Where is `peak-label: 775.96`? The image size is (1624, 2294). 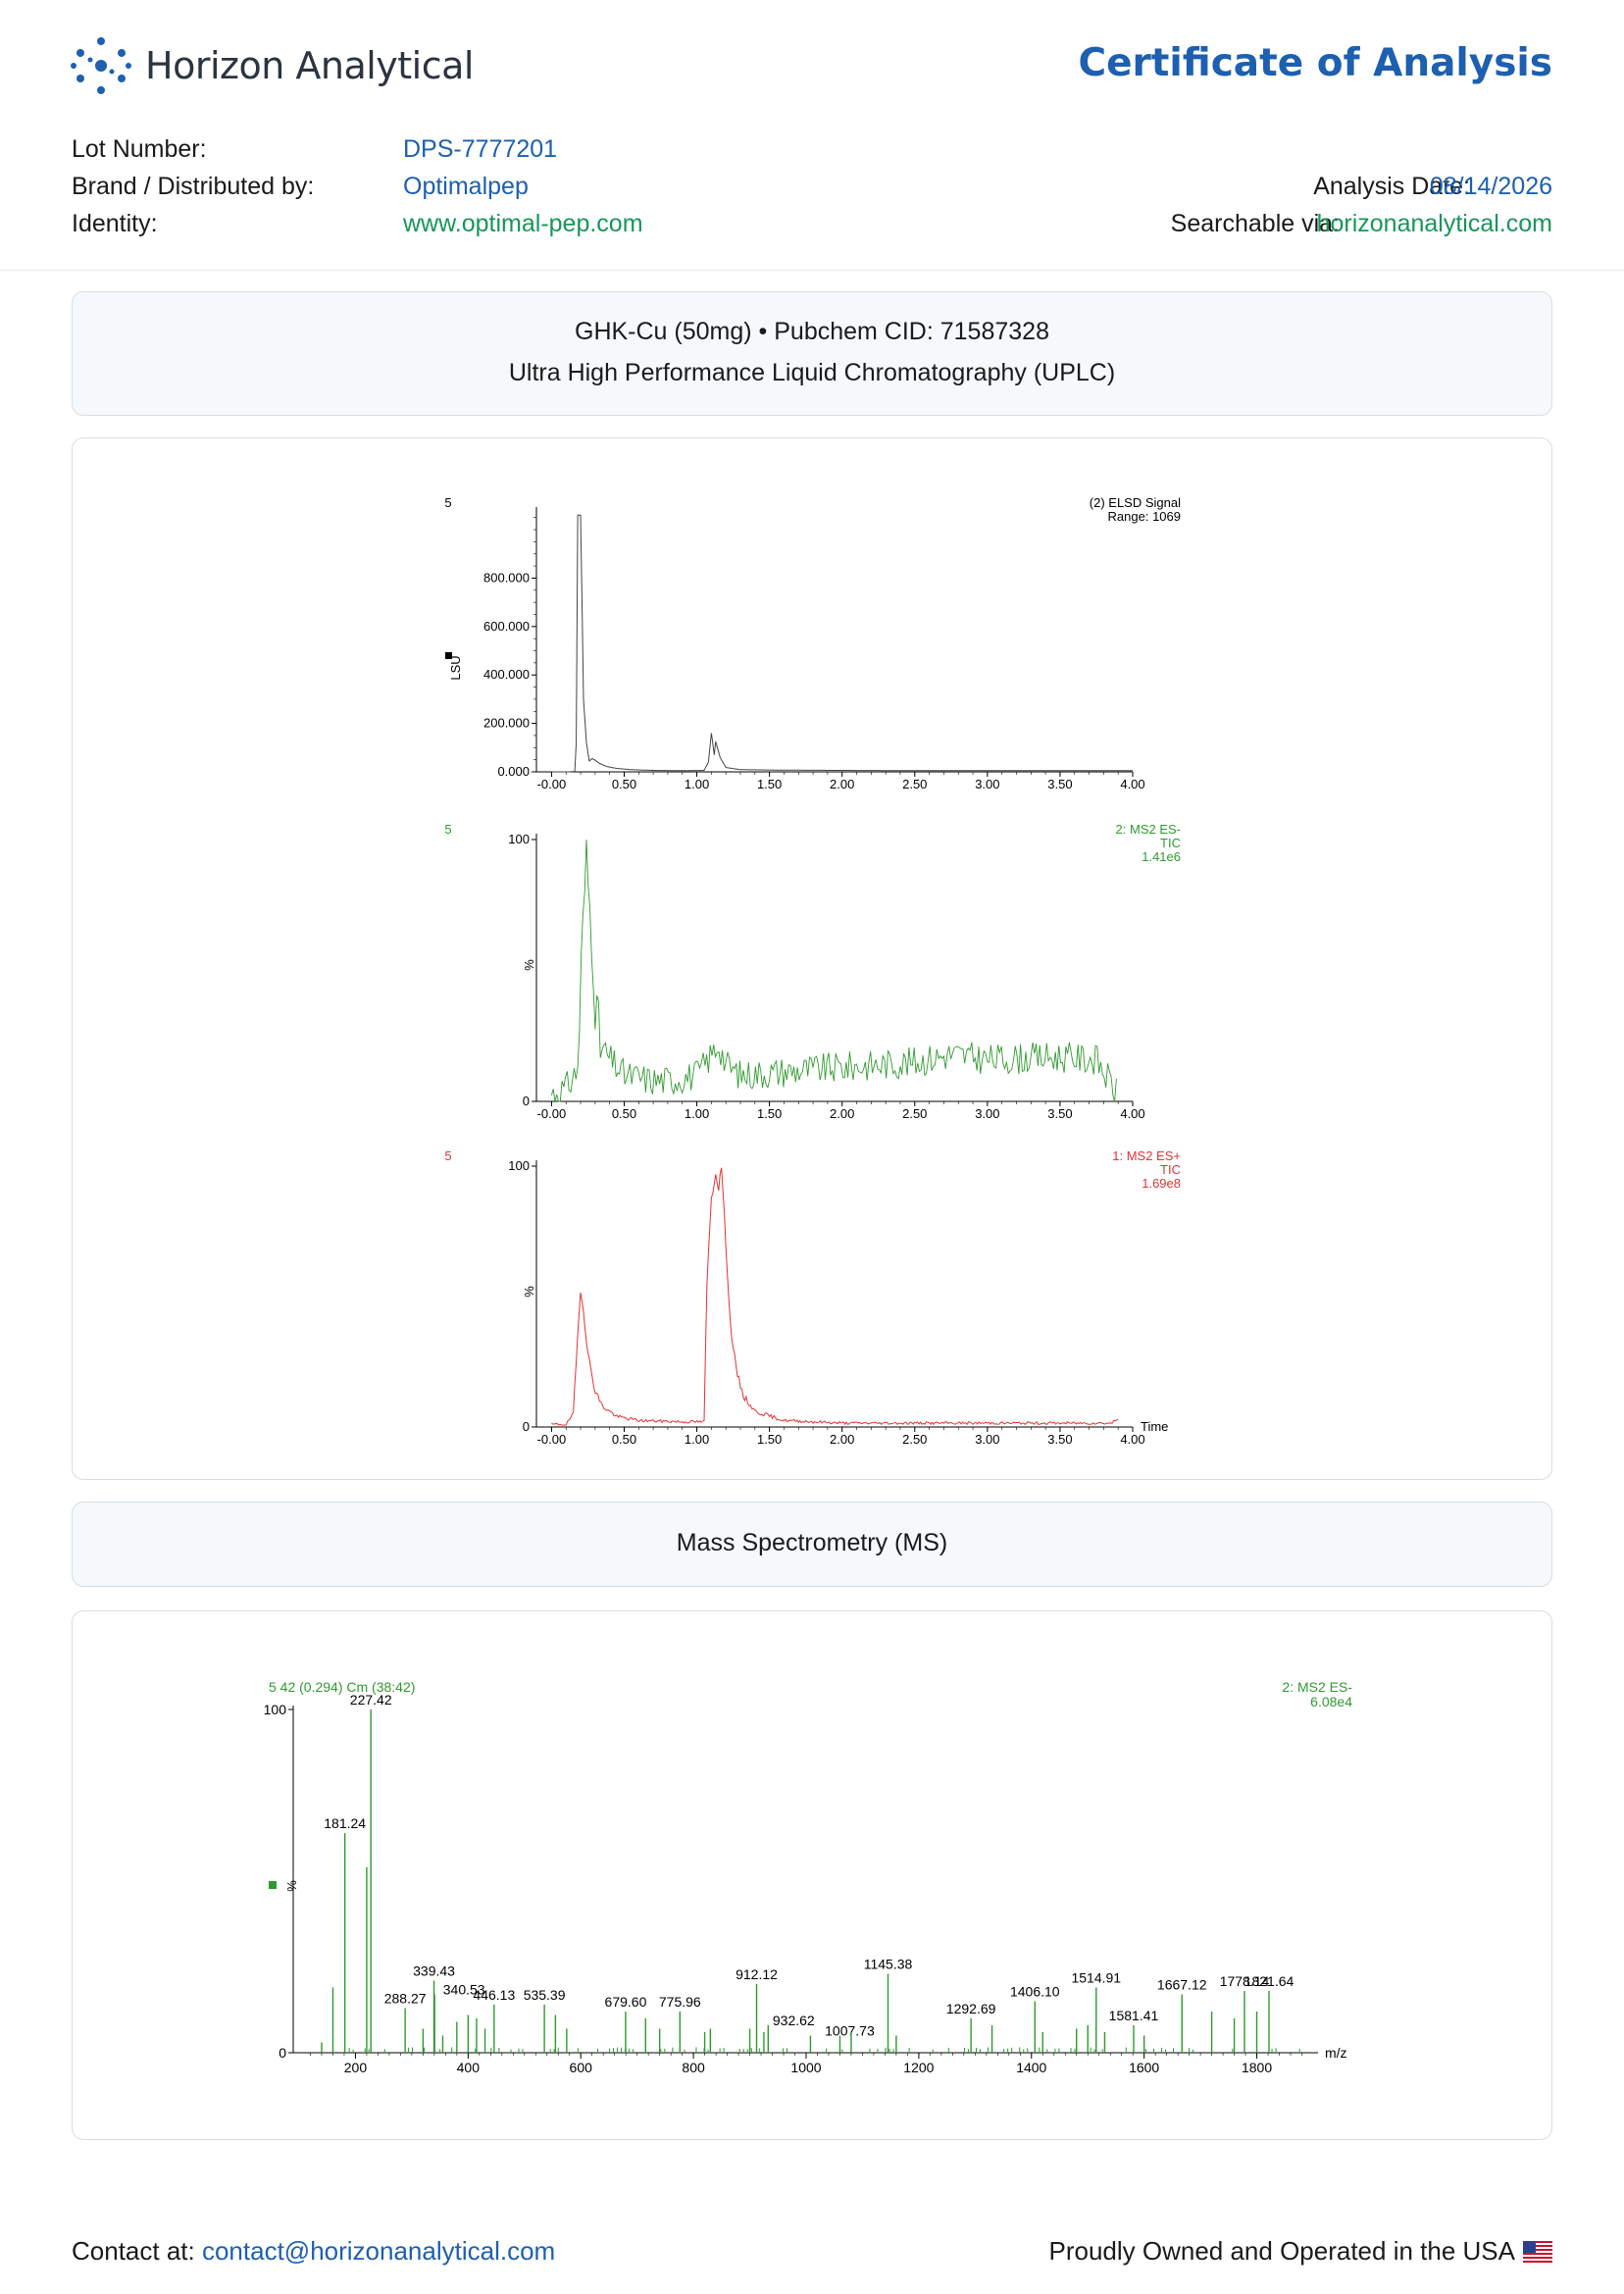 peak-label: 775.96 is located at coordinates (680, 2002).